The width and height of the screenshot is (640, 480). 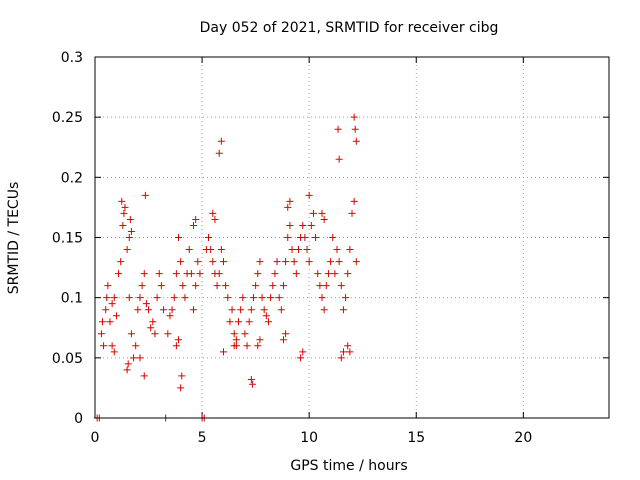 I want to click on y-tick-label: 0.3, so click(x=72, y=58).